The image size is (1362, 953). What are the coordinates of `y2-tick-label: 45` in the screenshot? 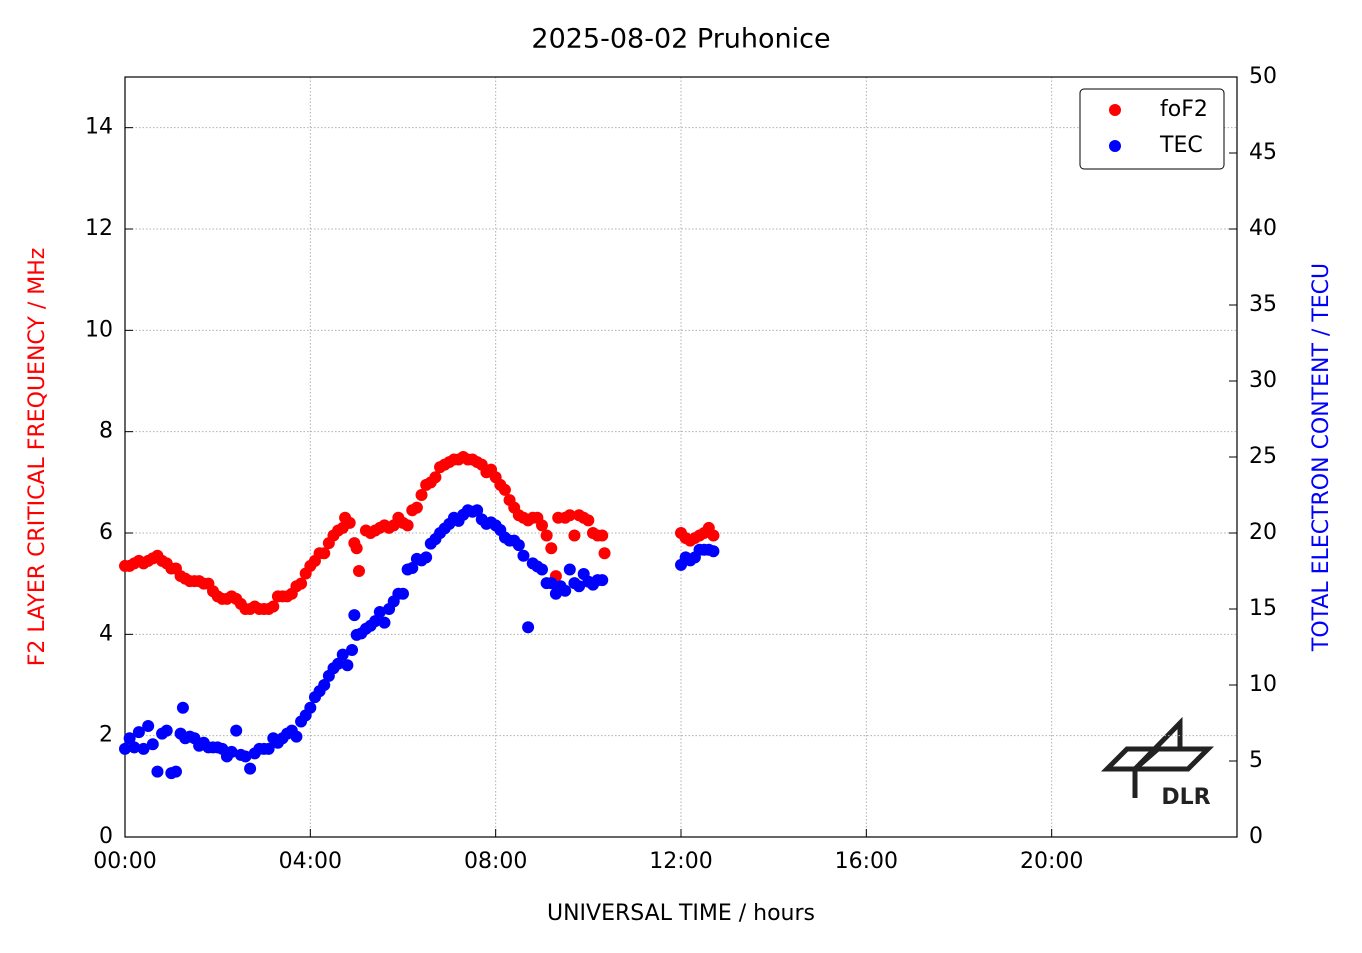 It's located at (1263, 152).